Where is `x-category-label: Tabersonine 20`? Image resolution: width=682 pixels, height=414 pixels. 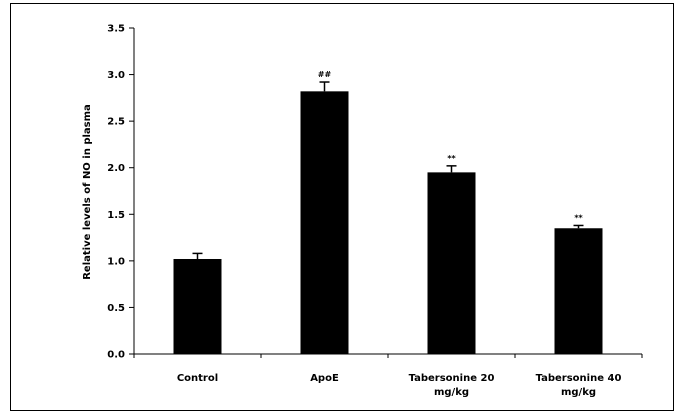 x-category-label: Tabersonine 20 is located at coordinates (452, 378).